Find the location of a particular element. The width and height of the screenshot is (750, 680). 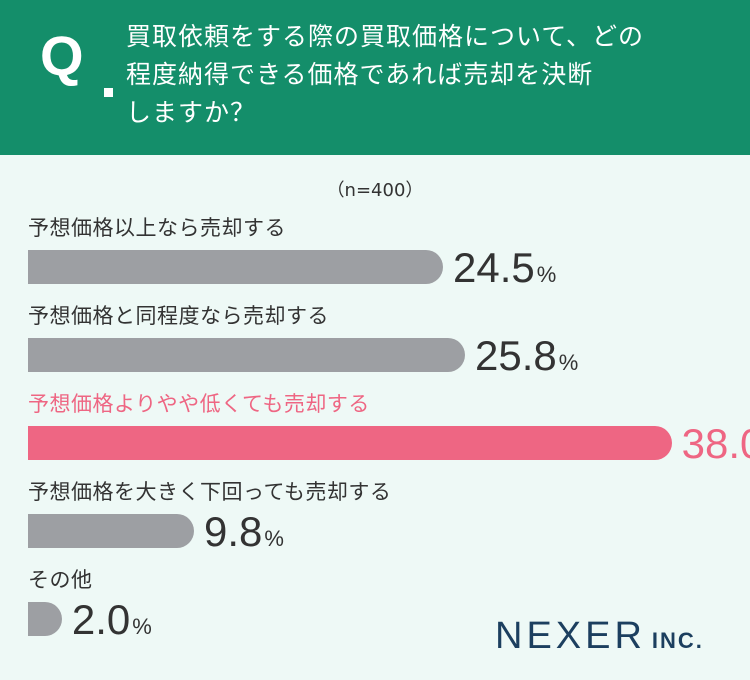

bar-label-1: 予想価格以上なら売却する is located at coordinates (157, 228).